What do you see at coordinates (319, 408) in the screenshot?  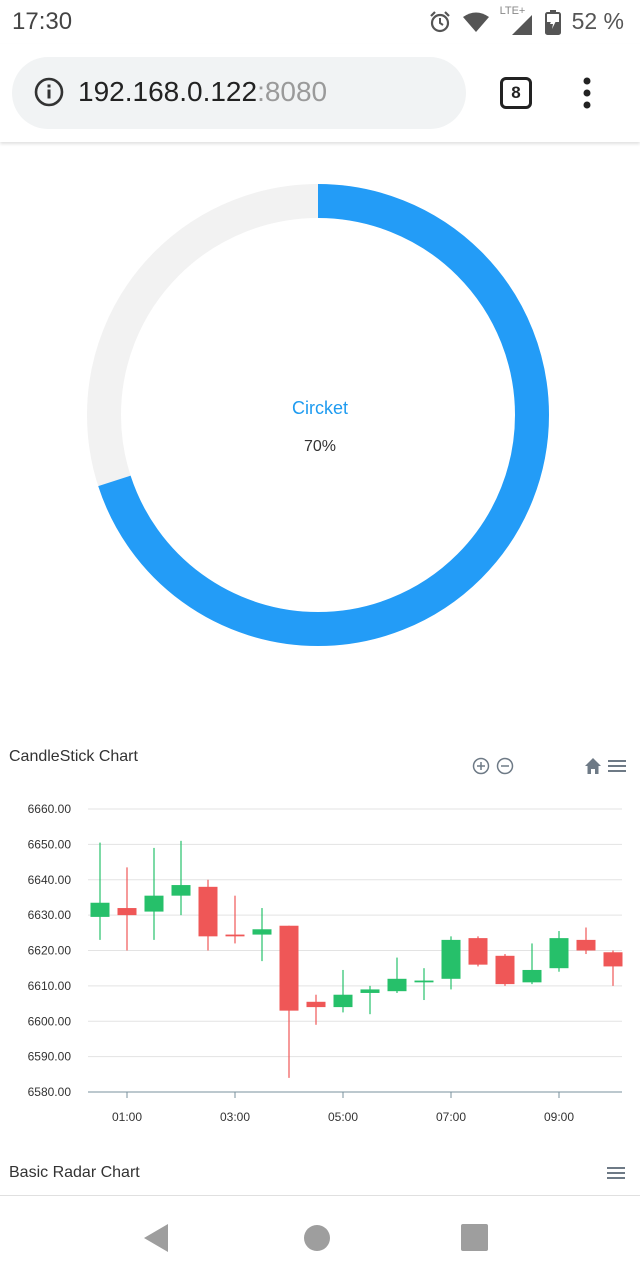 I see `donut-label: Circket` at bounding box center [319, 408].